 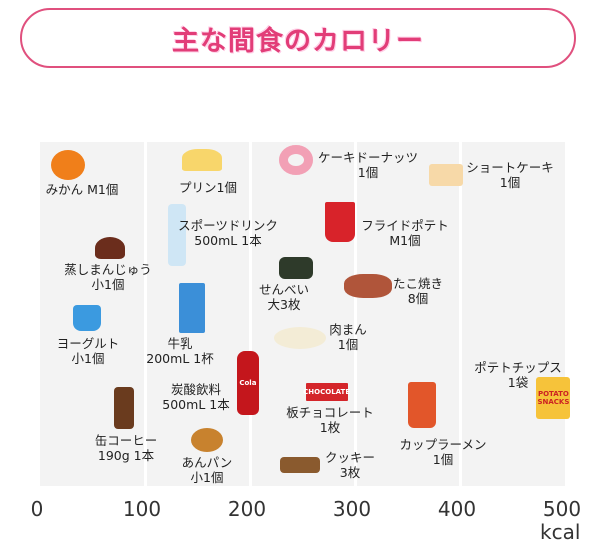 What do you see at coordinates (207, 462) in the screenshot?
I see `data-label-line: あんパン` at bounding box center [207, 462].